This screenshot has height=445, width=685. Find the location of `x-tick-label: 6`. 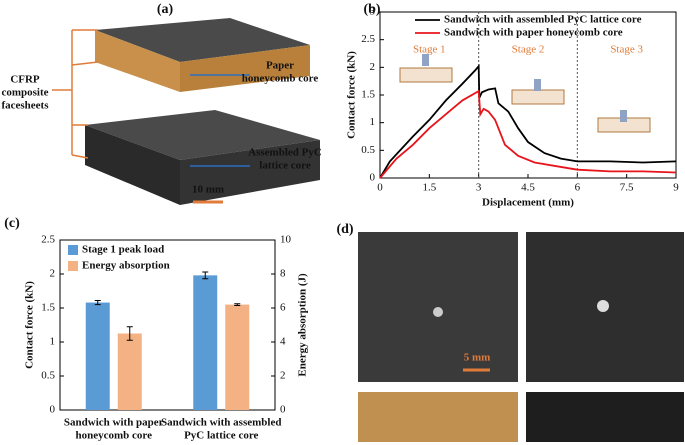

x-tick-label: 6 is located at coordinates (578, 188).